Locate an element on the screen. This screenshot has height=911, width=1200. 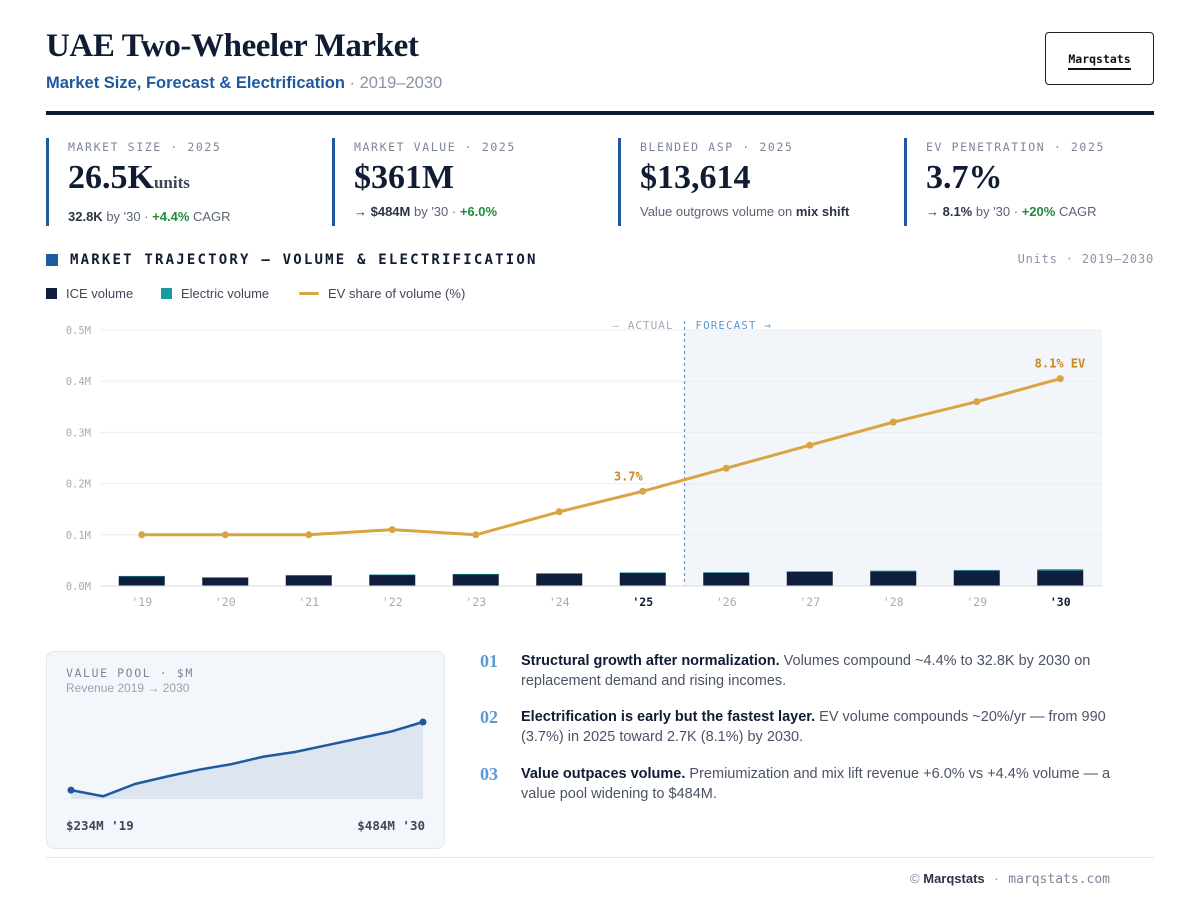
logo-text: Marqstats is located at coordinates (1099, 60).